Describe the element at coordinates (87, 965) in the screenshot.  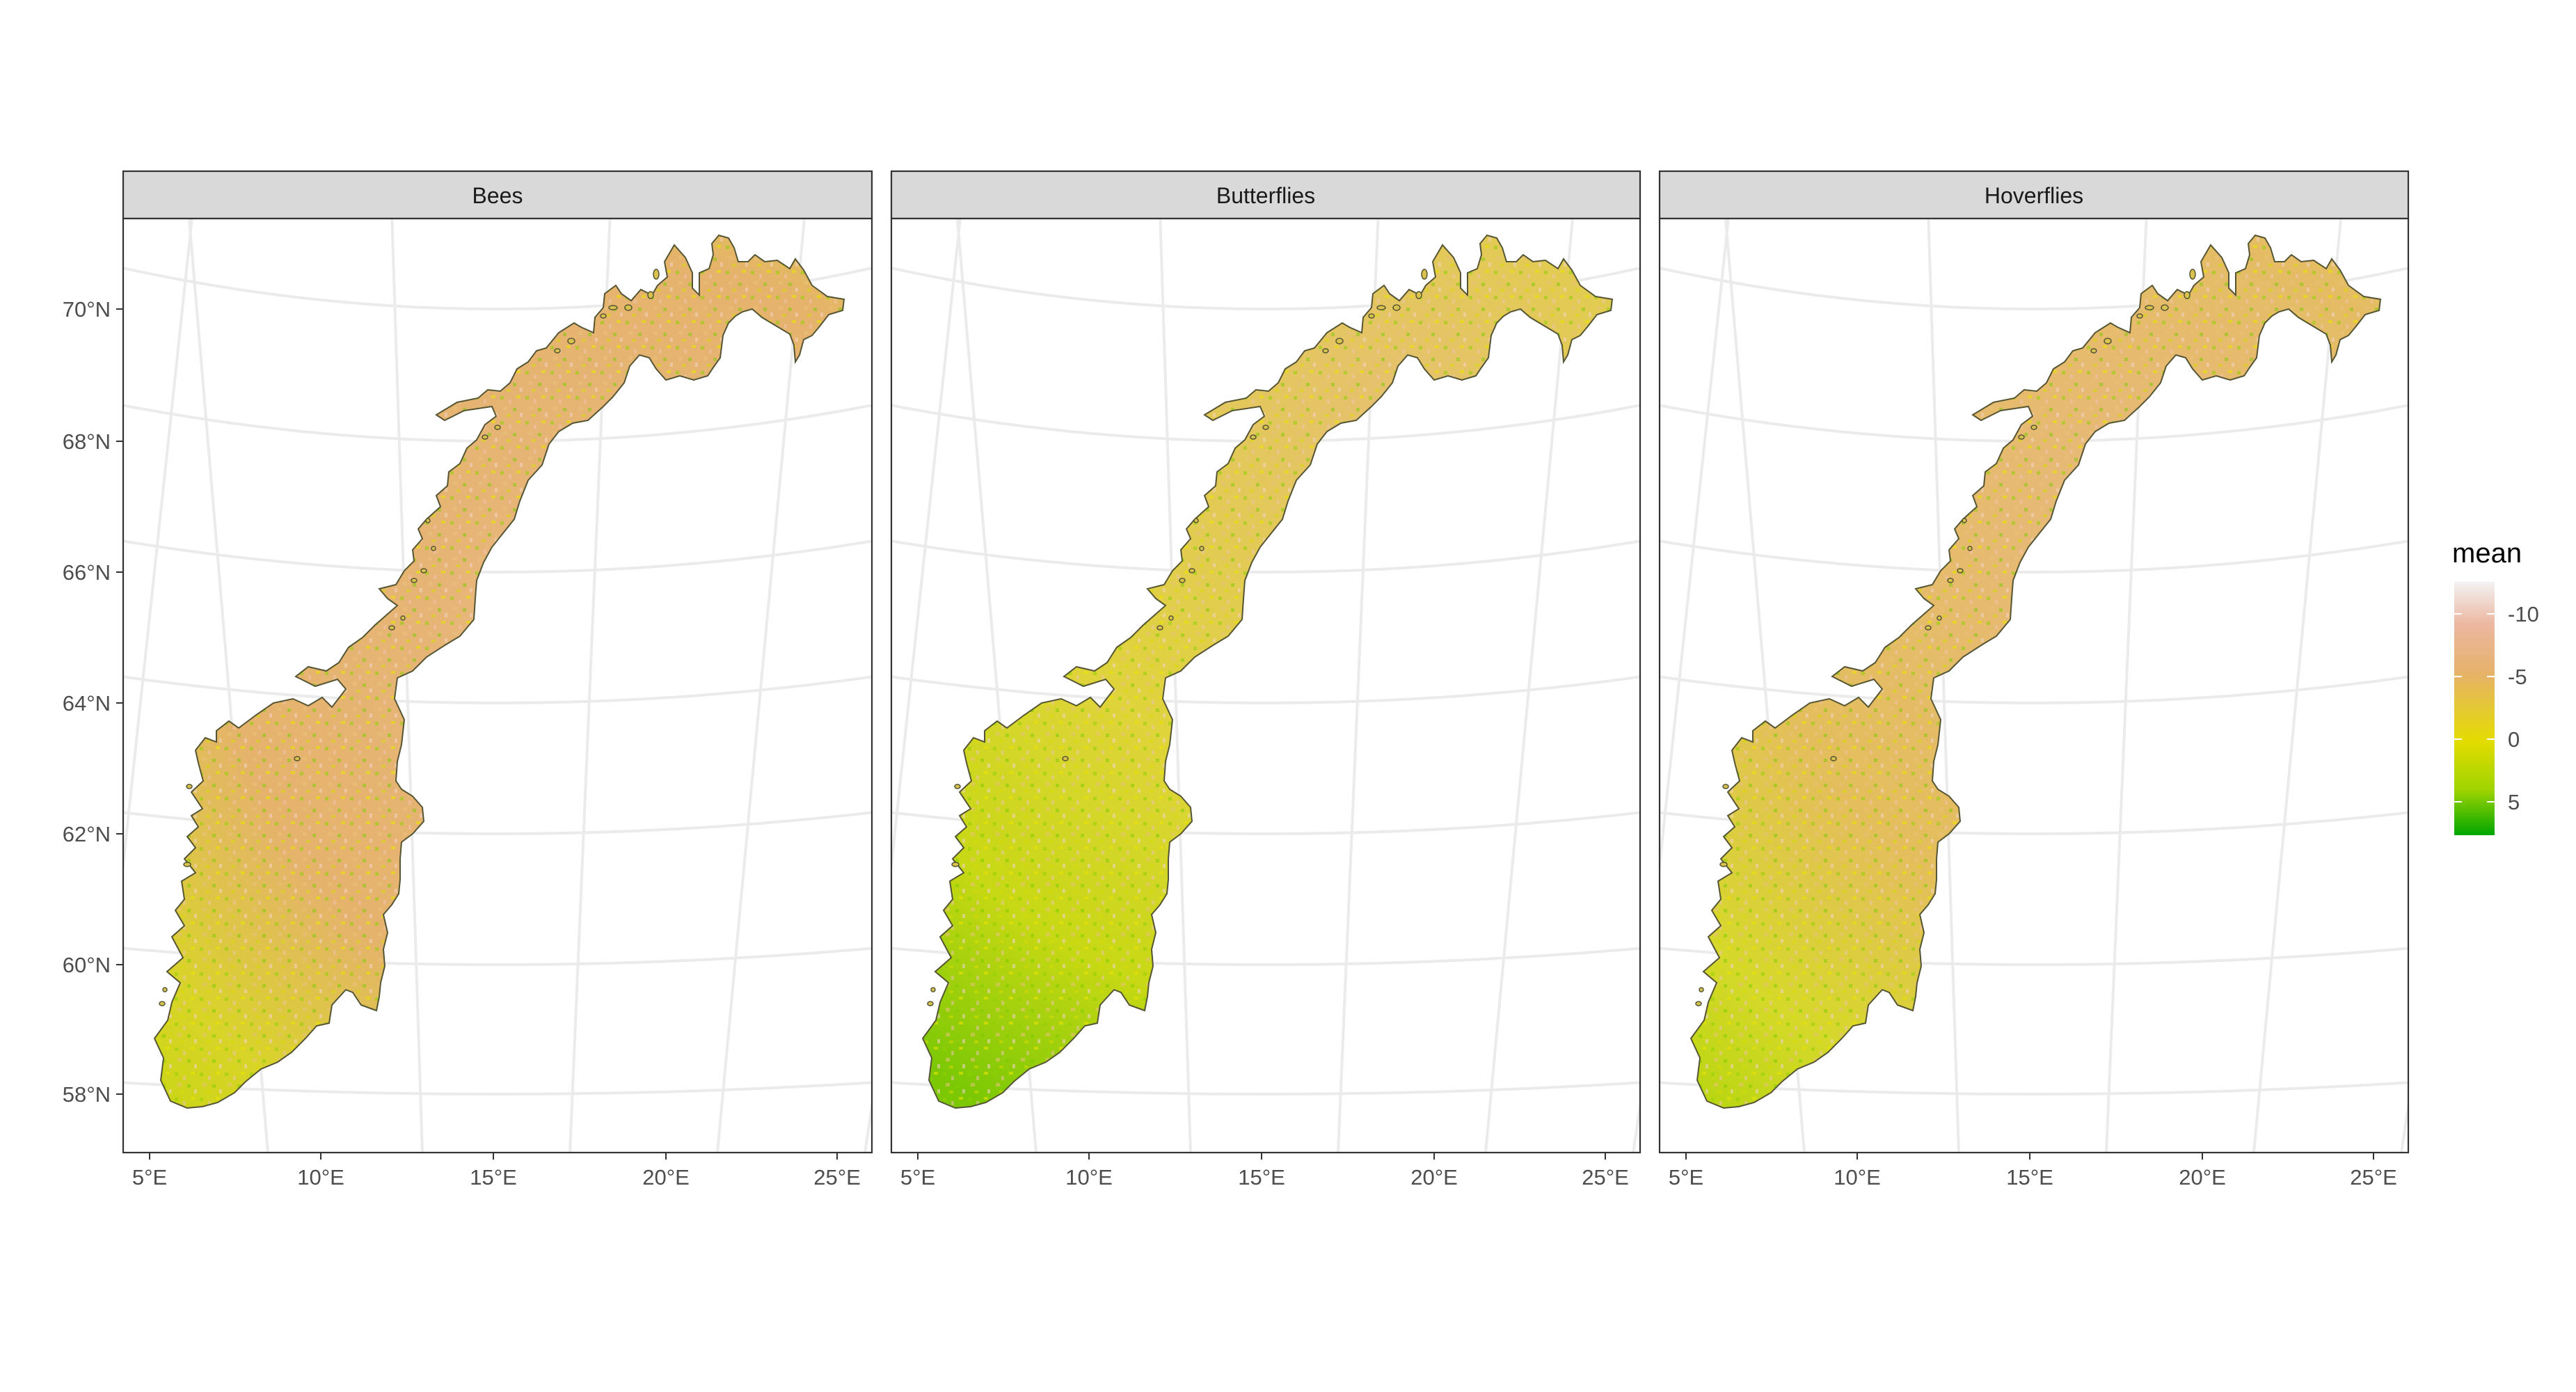
I see `y-tick-label: 60°N` at that location.